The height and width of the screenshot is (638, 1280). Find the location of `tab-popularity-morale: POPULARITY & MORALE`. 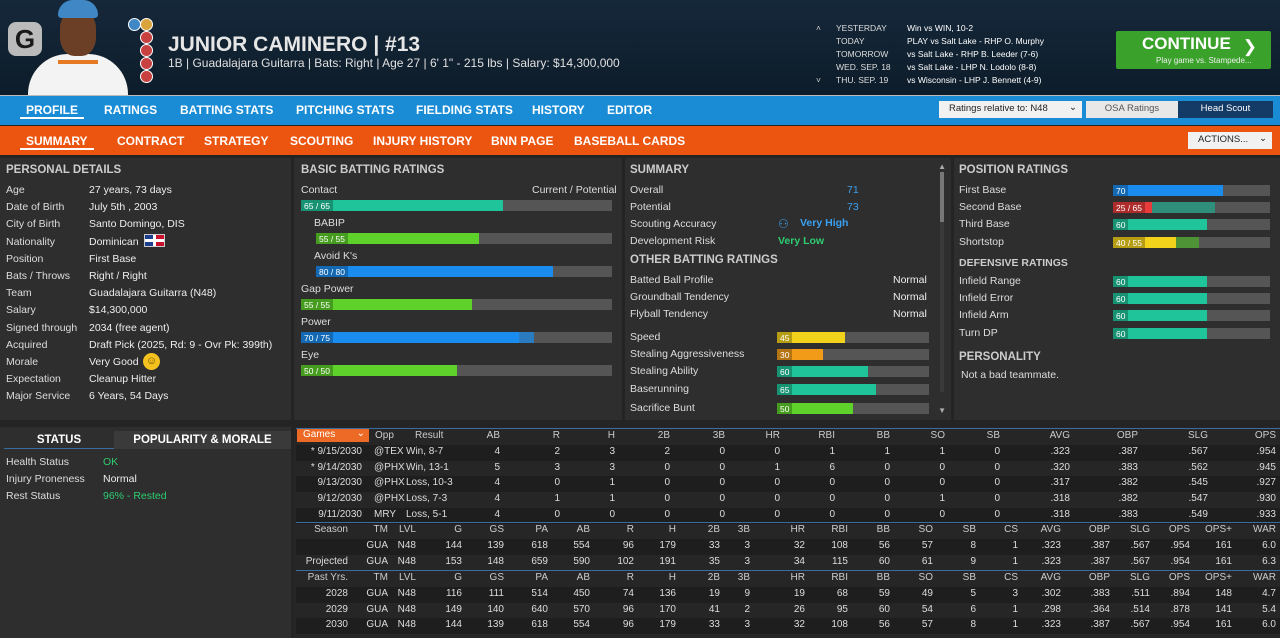

tab-popularity-morale: POPULARITY & MORALE is located at coordinates (202, 440).